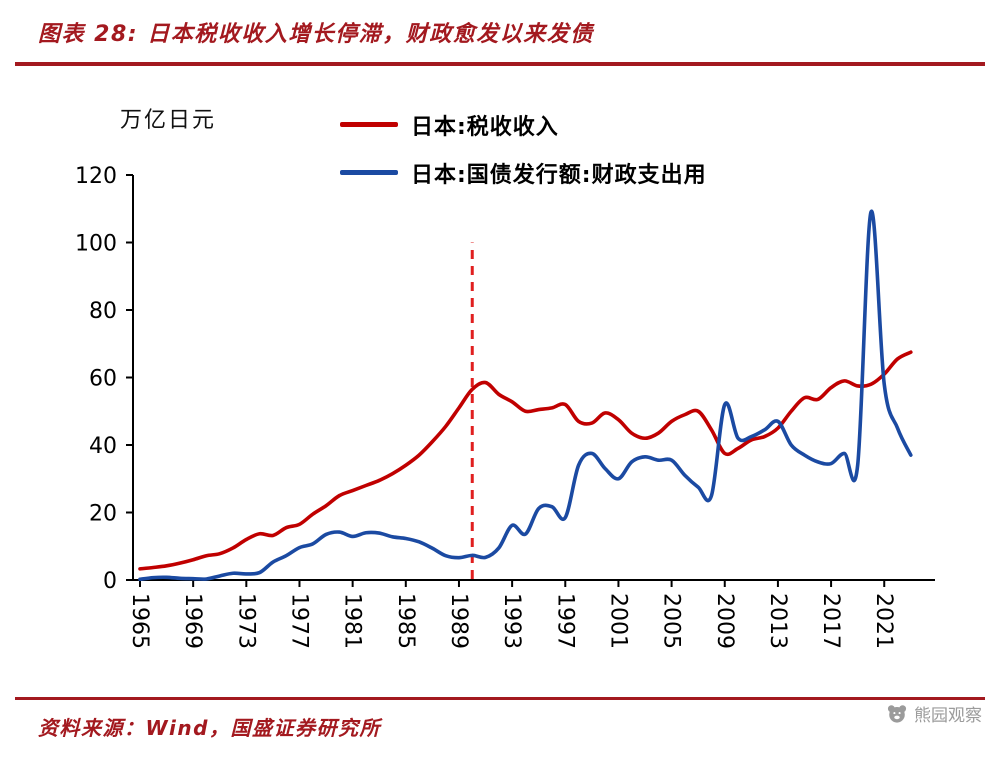  Describe the element at coordinates (777, 621) in the screenshot. I see `svg-text: 2013` at that location.